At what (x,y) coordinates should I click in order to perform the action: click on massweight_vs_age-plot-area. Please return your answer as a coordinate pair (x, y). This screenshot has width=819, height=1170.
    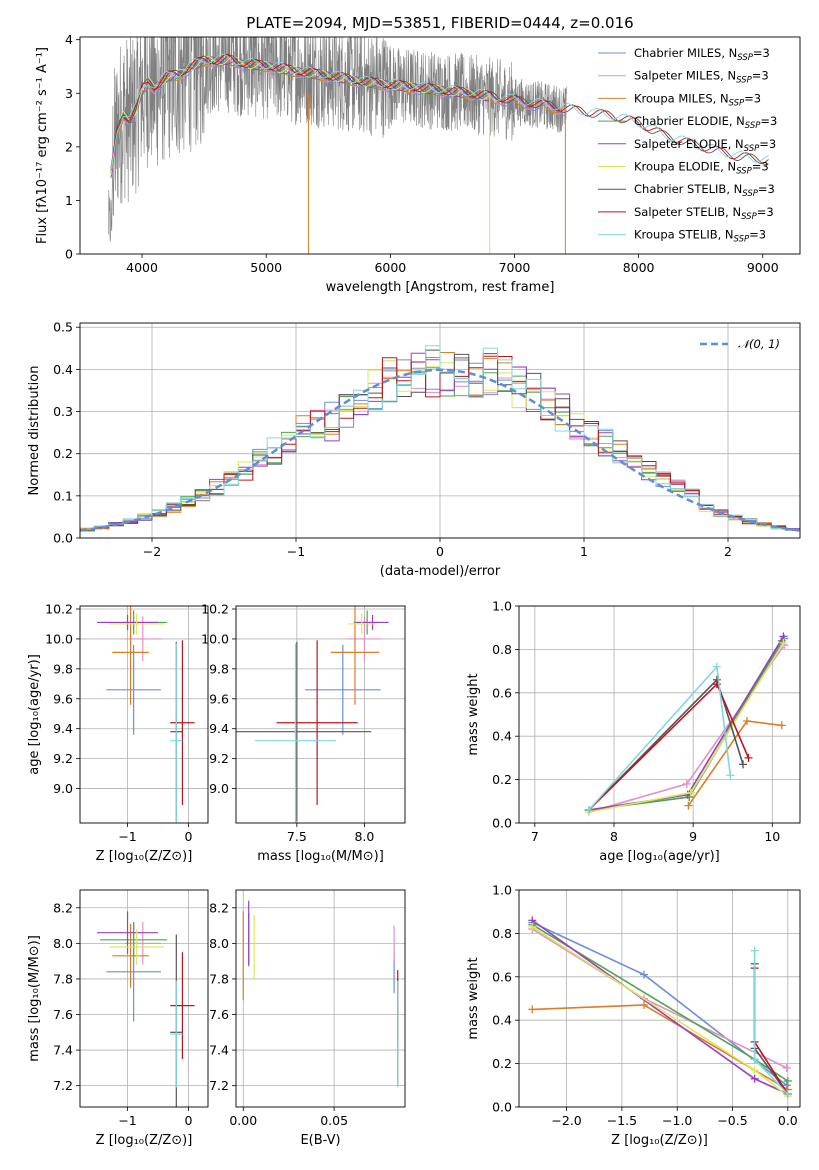
    Looking at the image, I should click on (686, 724).